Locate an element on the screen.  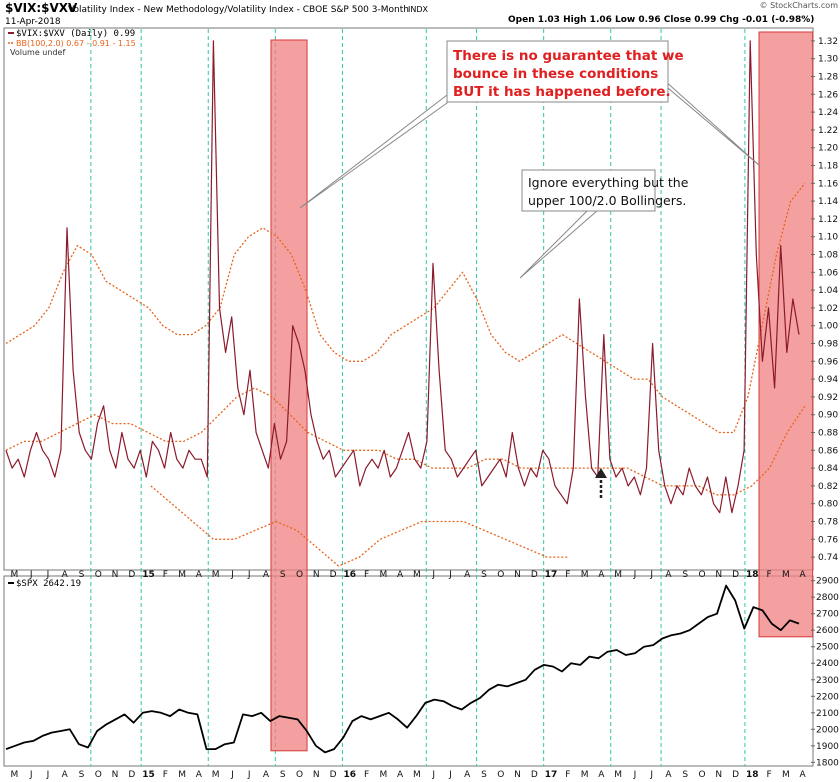
y-tick-label: 0.92 is located at coordinates (828, 398).